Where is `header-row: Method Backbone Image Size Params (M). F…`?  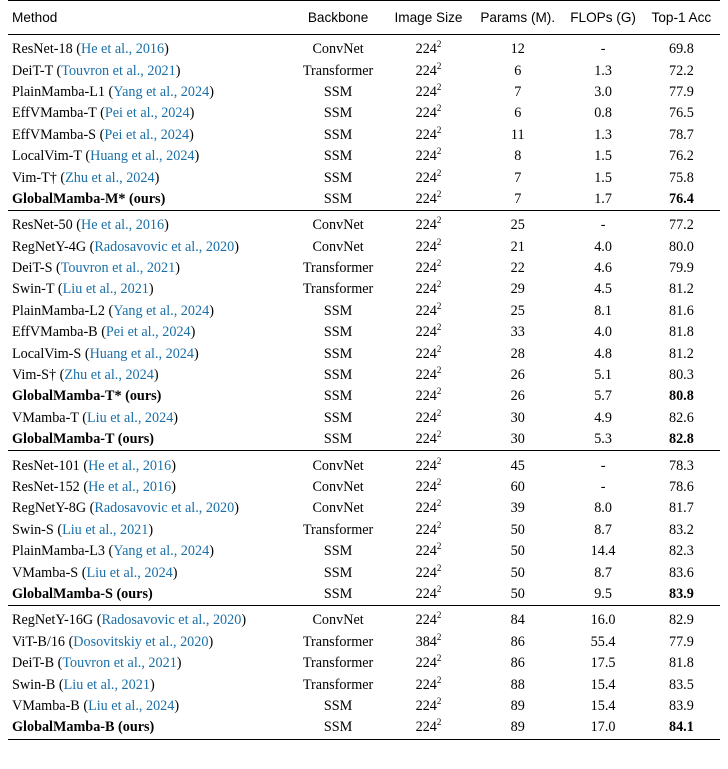 header-row: Method Backbone Image Size Params (M). F… is located at coordinates (364, 17).